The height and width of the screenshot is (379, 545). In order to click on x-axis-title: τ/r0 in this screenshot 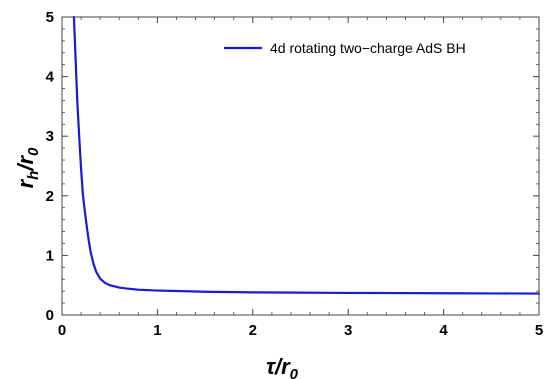, I will do `click(282, 366)`.